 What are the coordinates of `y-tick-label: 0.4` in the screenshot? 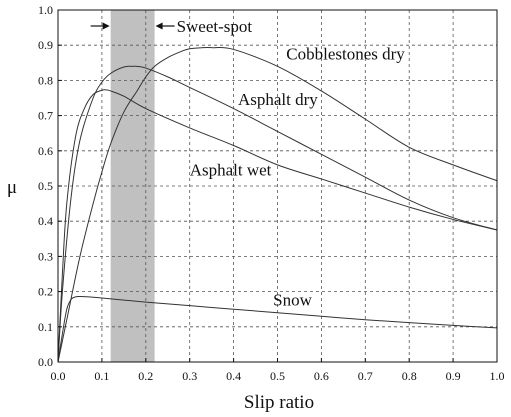 It's located at (45, 221).